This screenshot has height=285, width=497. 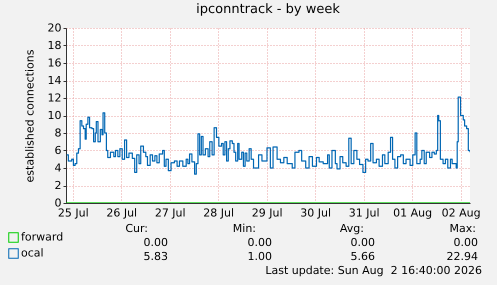 What do you see at coordinates (58, 168) in the screenshot?
I see `y-tick-label: 4` at bounding box center [58, 168].